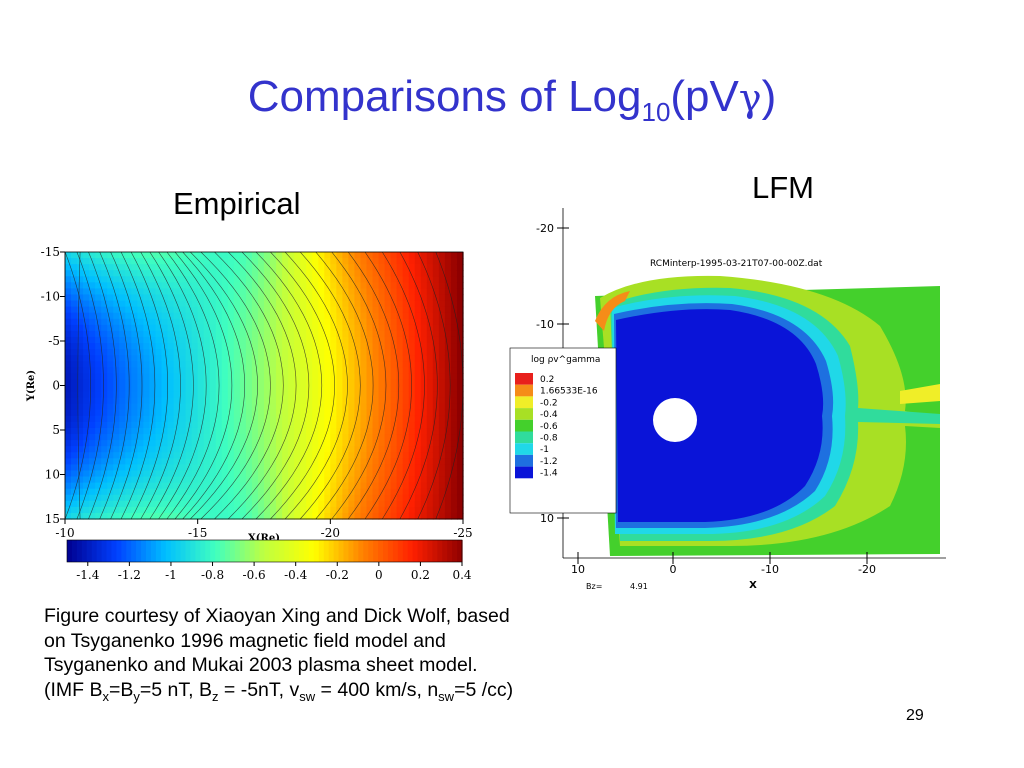 Image resolution: width=1024 pixels, height=768 pixels. What do you see at coordinates (88, 575) in the screenshot?
I see `colorbar-tick-label: -1.4` at bounding box center [88, 575].